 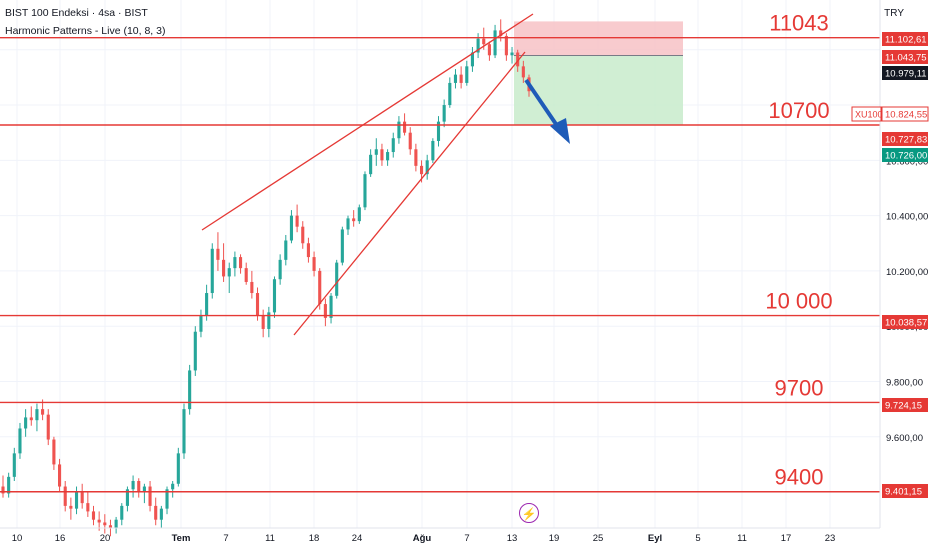 What do you see at coordinates (367, 122) in the screenshot?
I see `wedge-upper-line` at bounding box center [367, 122].